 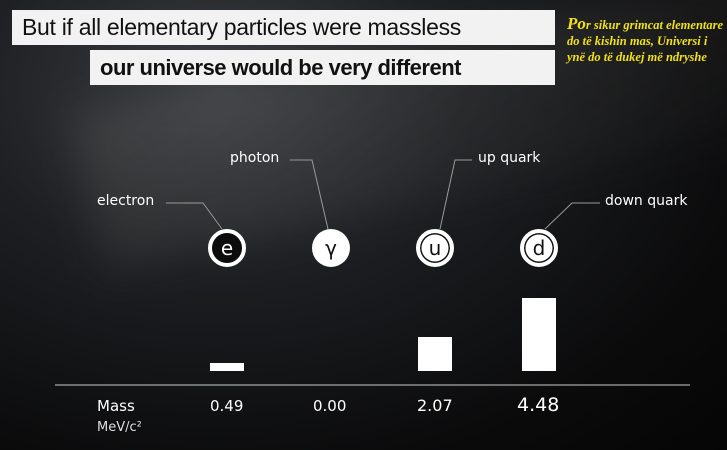 I want to click on up-quark-mass-value: 2.07, so click(x=435, y=405).